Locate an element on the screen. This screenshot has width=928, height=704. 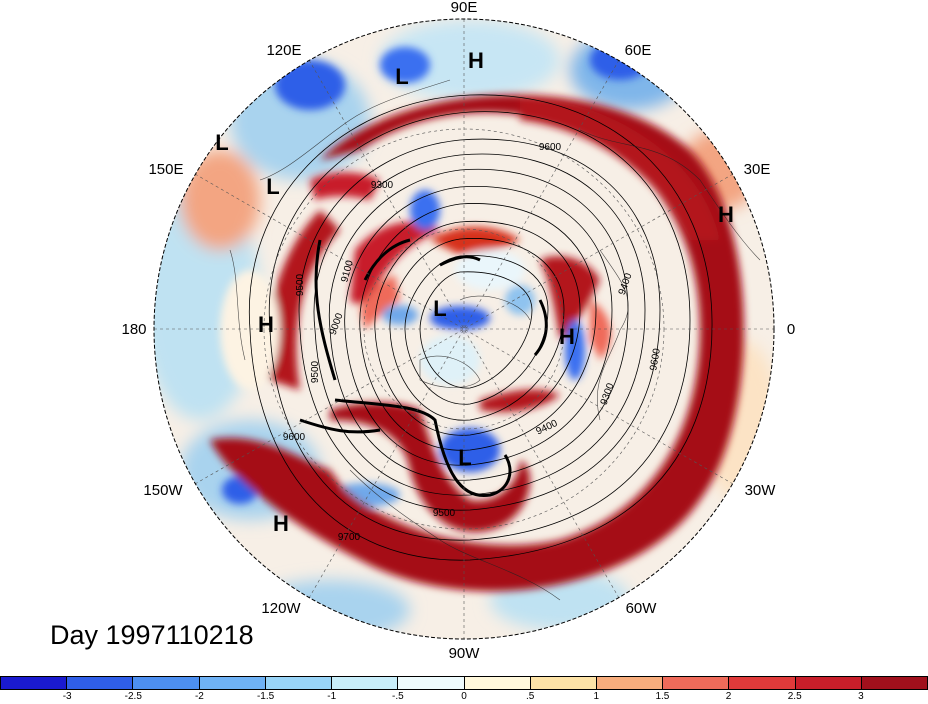
lon-label-60e: 60E is located at coordinates (638, 50).